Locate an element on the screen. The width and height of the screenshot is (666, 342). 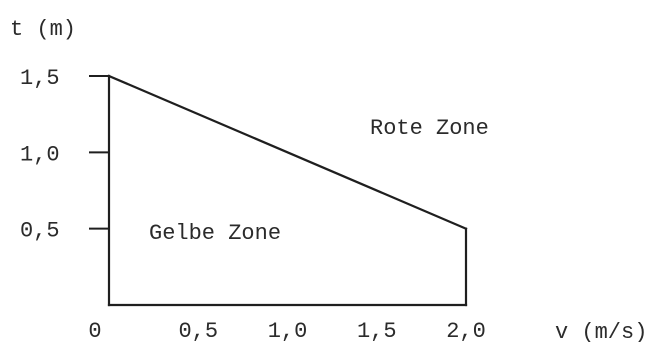
x-axis-label: v (m/s) is located at coordinates (601, 331).